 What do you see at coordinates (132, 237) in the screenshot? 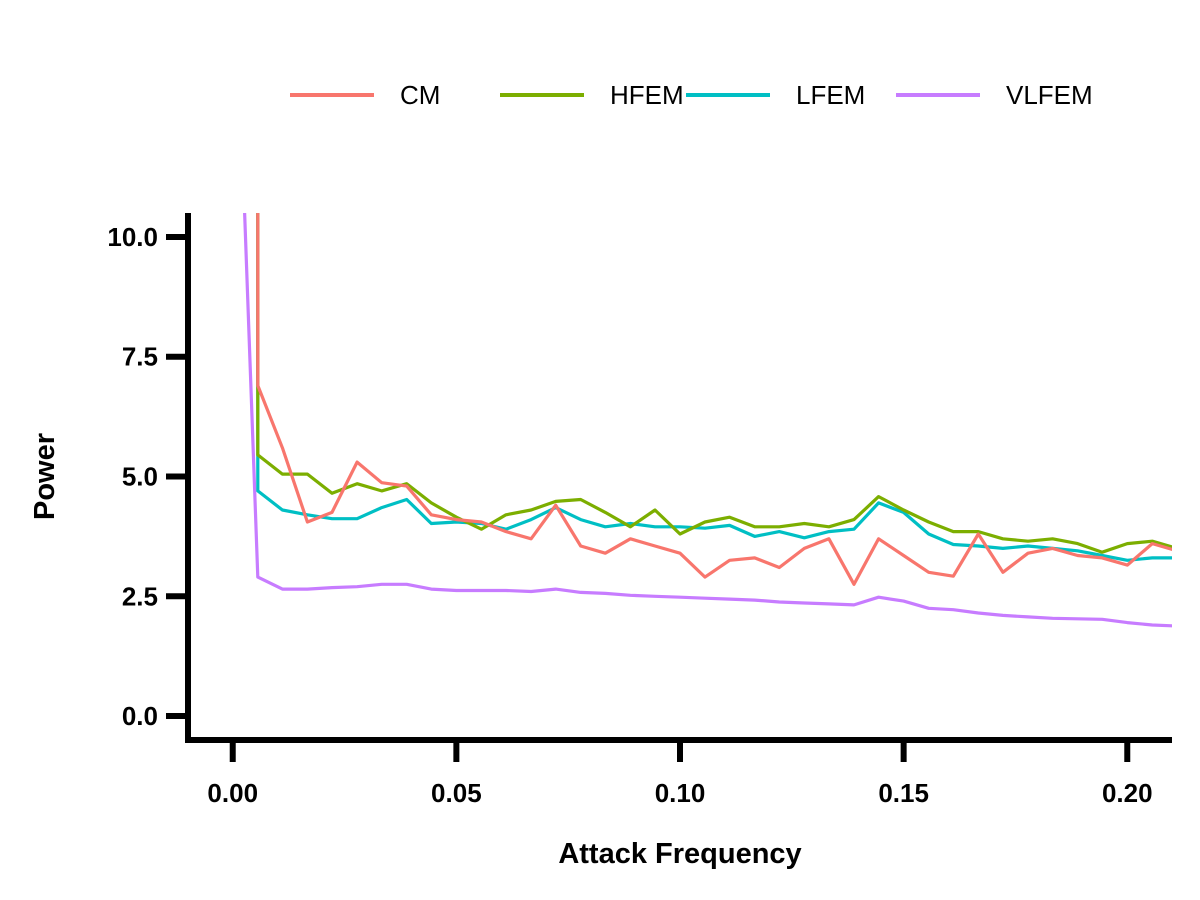
I see `y-tick-label: 10.0` at bounding box center [132, 237].